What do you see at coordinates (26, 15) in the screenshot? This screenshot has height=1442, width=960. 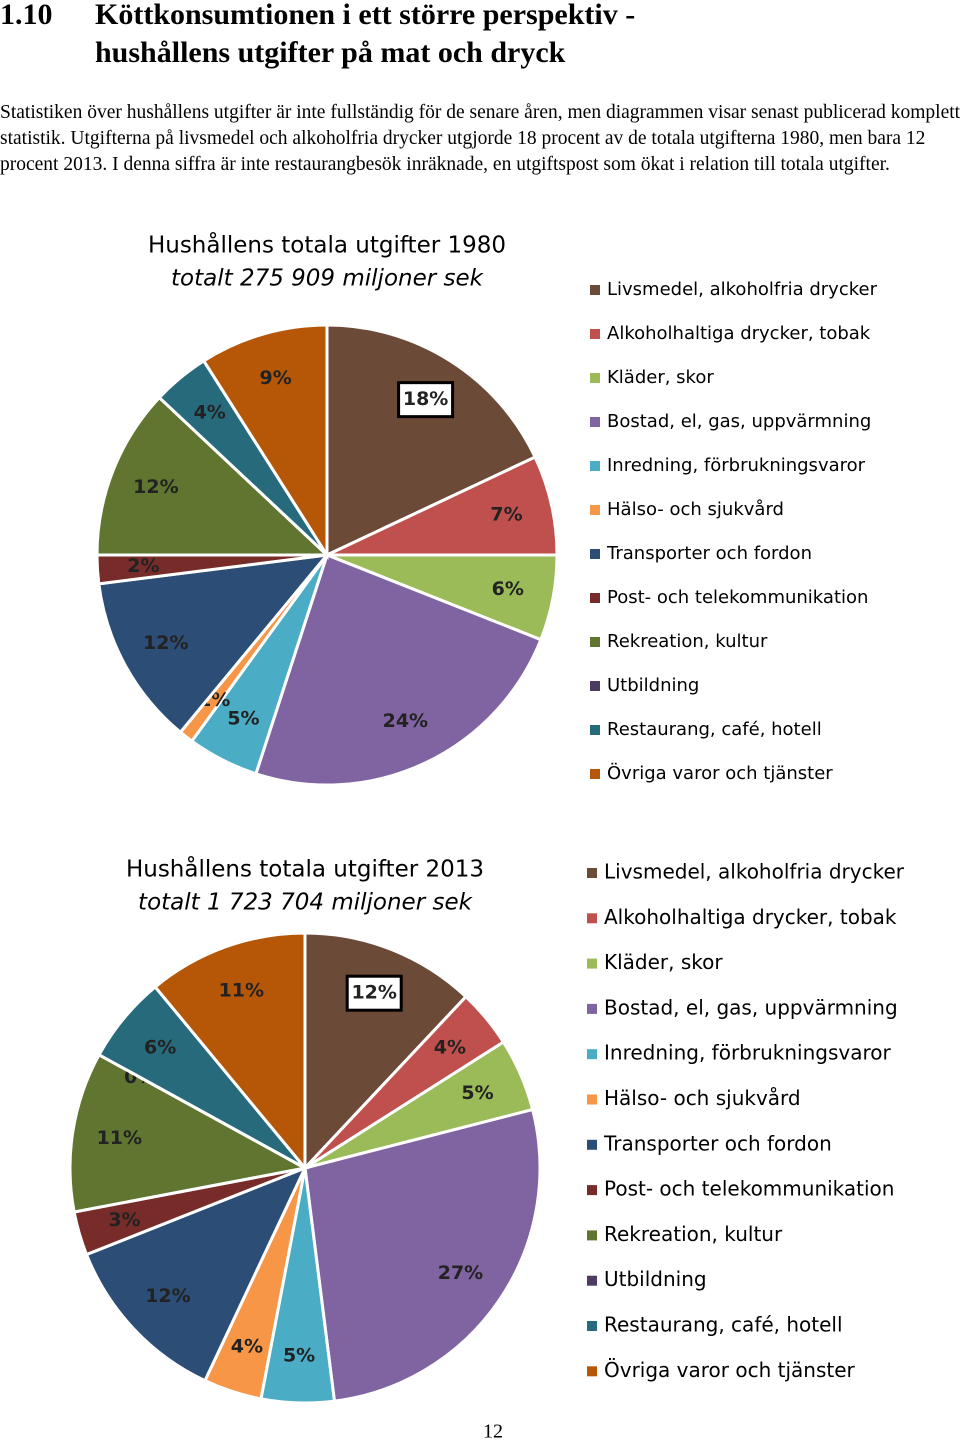 I see `section-number: 1.10` at bounding box center [26, 15].